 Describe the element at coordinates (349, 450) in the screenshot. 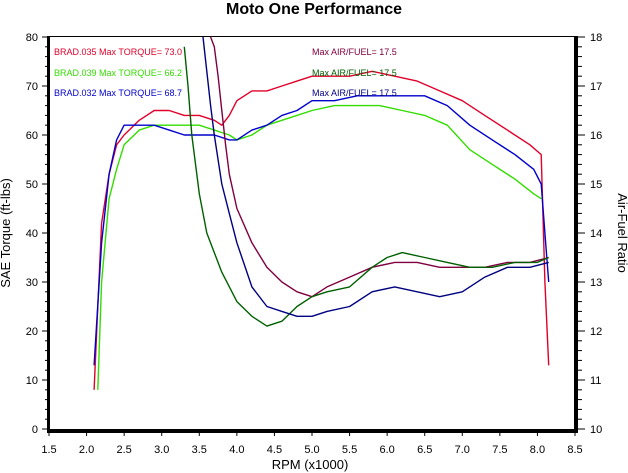

I see `x-tick-label: 5.5` at that location.